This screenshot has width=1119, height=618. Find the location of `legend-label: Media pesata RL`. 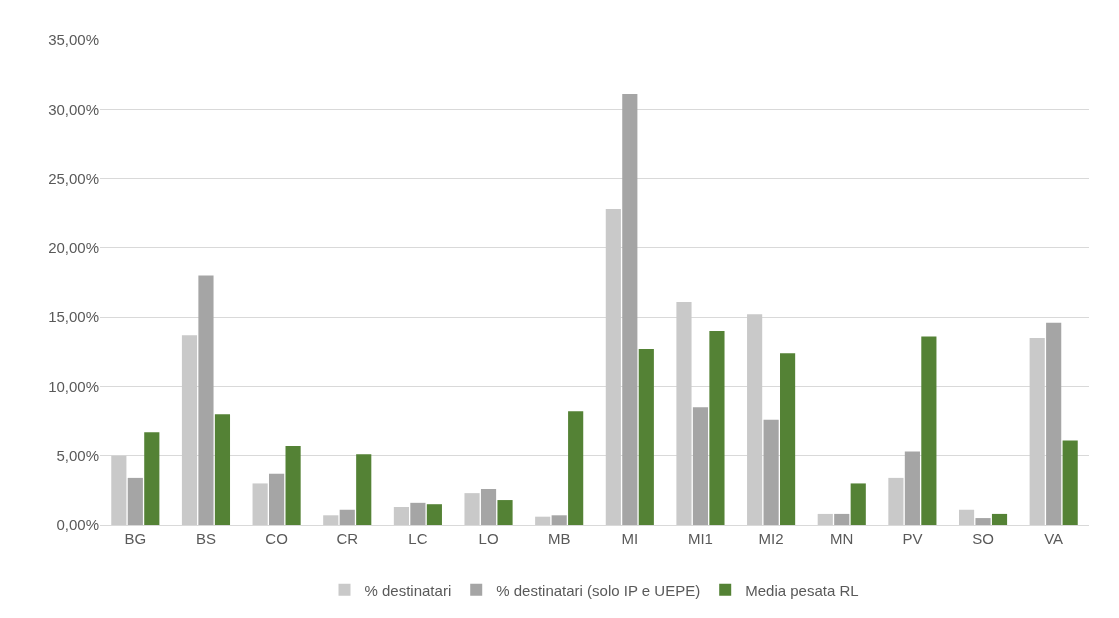

legend-label: Media pesata RL is located at coordinates (802, 590).